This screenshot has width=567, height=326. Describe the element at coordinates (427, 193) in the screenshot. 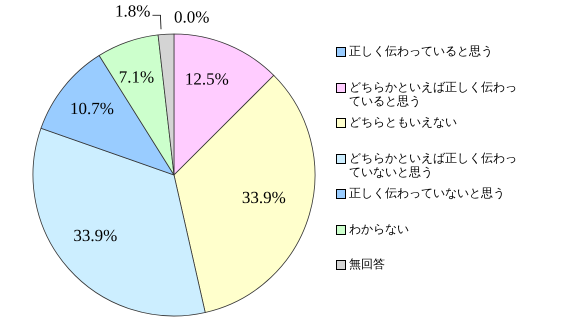

I see `legend-label: 正しく伝わっていないと思う` at that location.